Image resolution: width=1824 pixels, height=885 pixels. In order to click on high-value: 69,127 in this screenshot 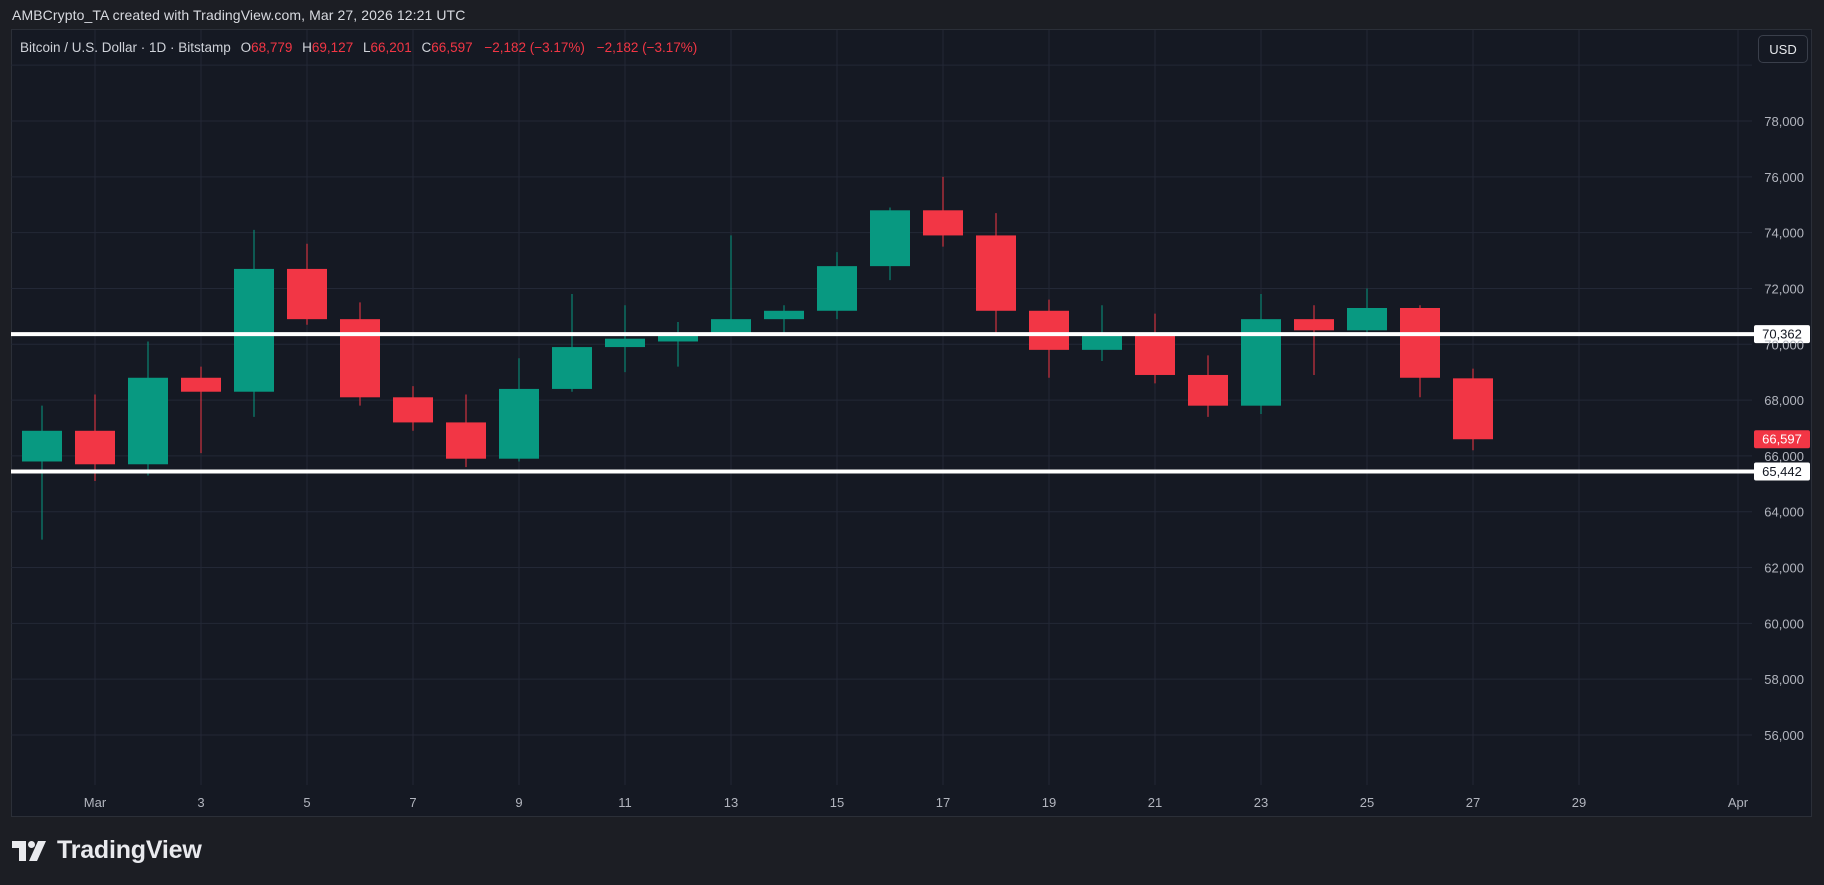, I will do `click(332, 47)`.